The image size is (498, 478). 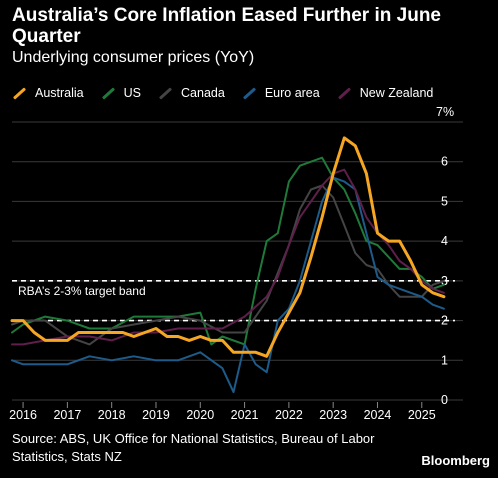 I want to click on legend-label: Canada, so click(x=203, y=93).